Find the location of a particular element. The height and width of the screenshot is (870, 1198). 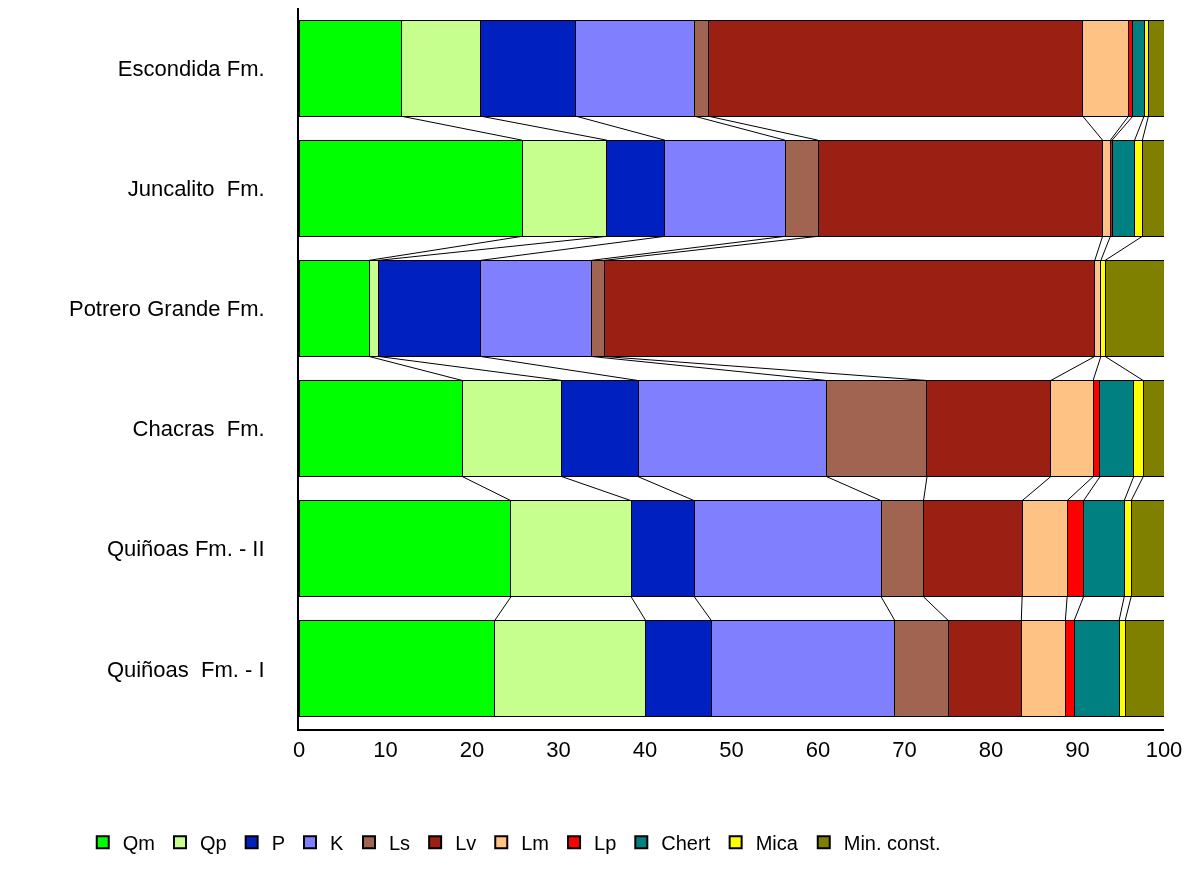

legend-label: Lm is located at coordinates (535, 843).